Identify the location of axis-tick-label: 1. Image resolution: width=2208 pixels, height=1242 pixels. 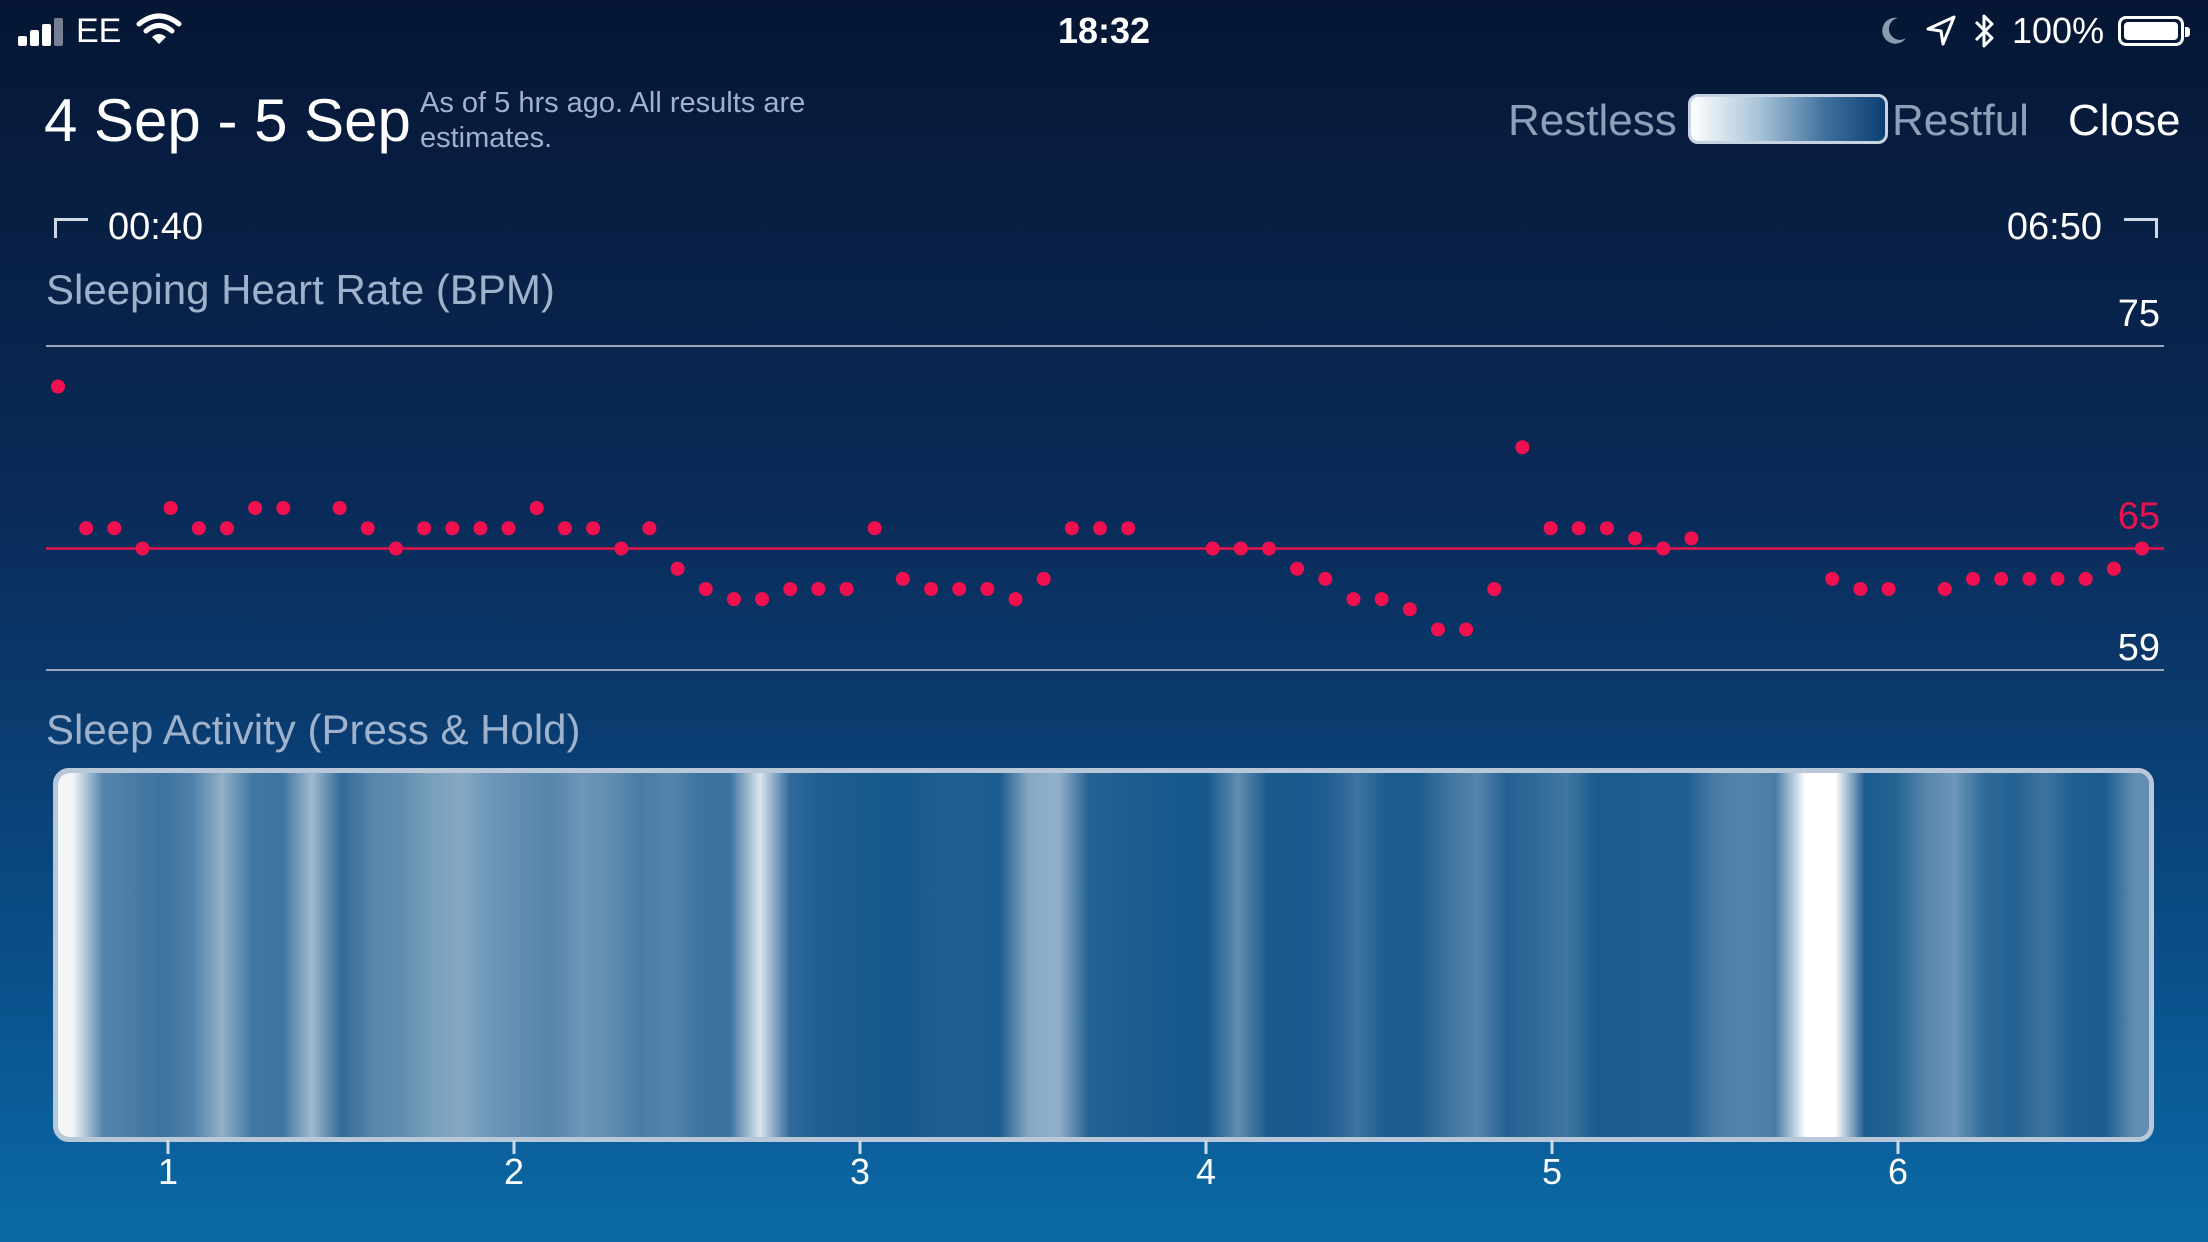
(168, 1171).